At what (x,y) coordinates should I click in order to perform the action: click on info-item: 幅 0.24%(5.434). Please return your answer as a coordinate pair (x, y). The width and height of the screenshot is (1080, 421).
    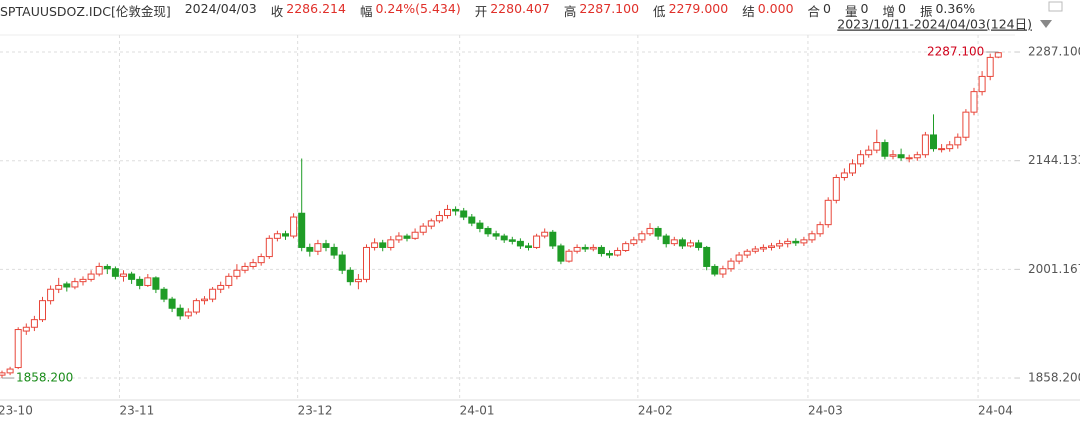
    Looking at the image, I should click on (410, 10).